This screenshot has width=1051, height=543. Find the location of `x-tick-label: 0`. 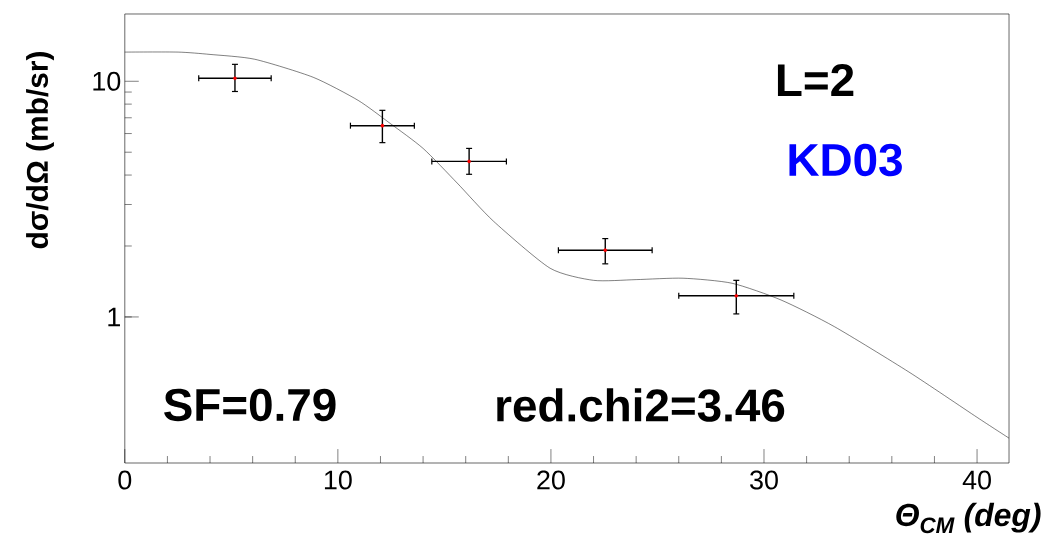

x-tick-label: 0 is located at coordinates (125, 480).